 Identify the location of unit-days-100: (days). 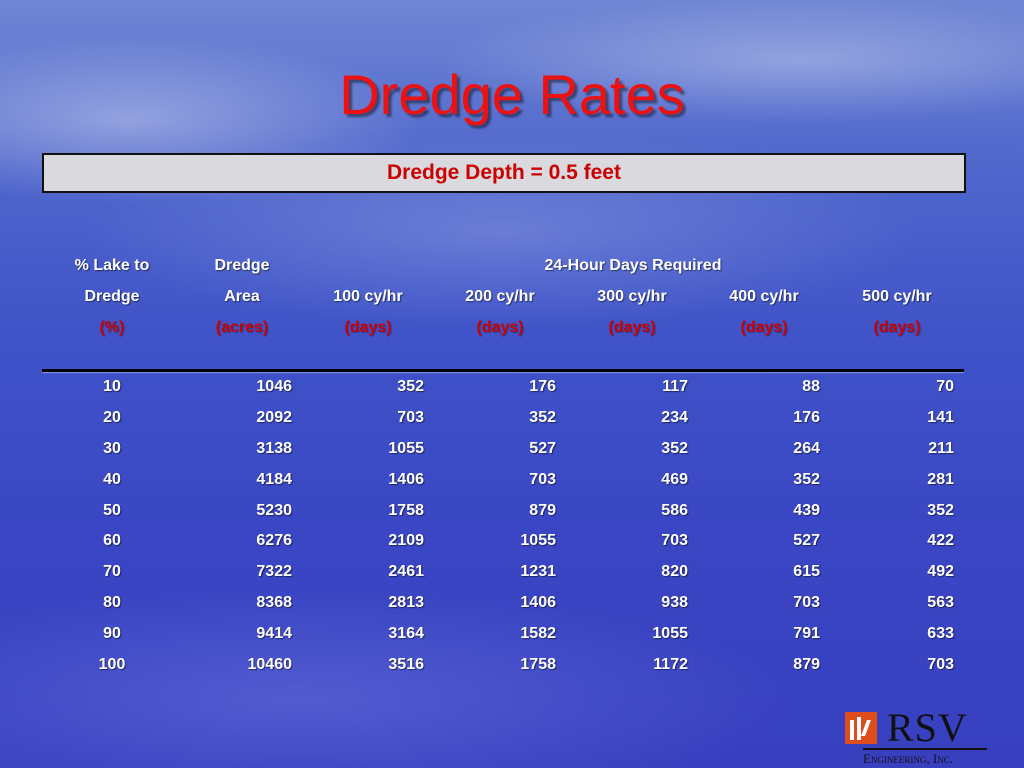
(368, 327).